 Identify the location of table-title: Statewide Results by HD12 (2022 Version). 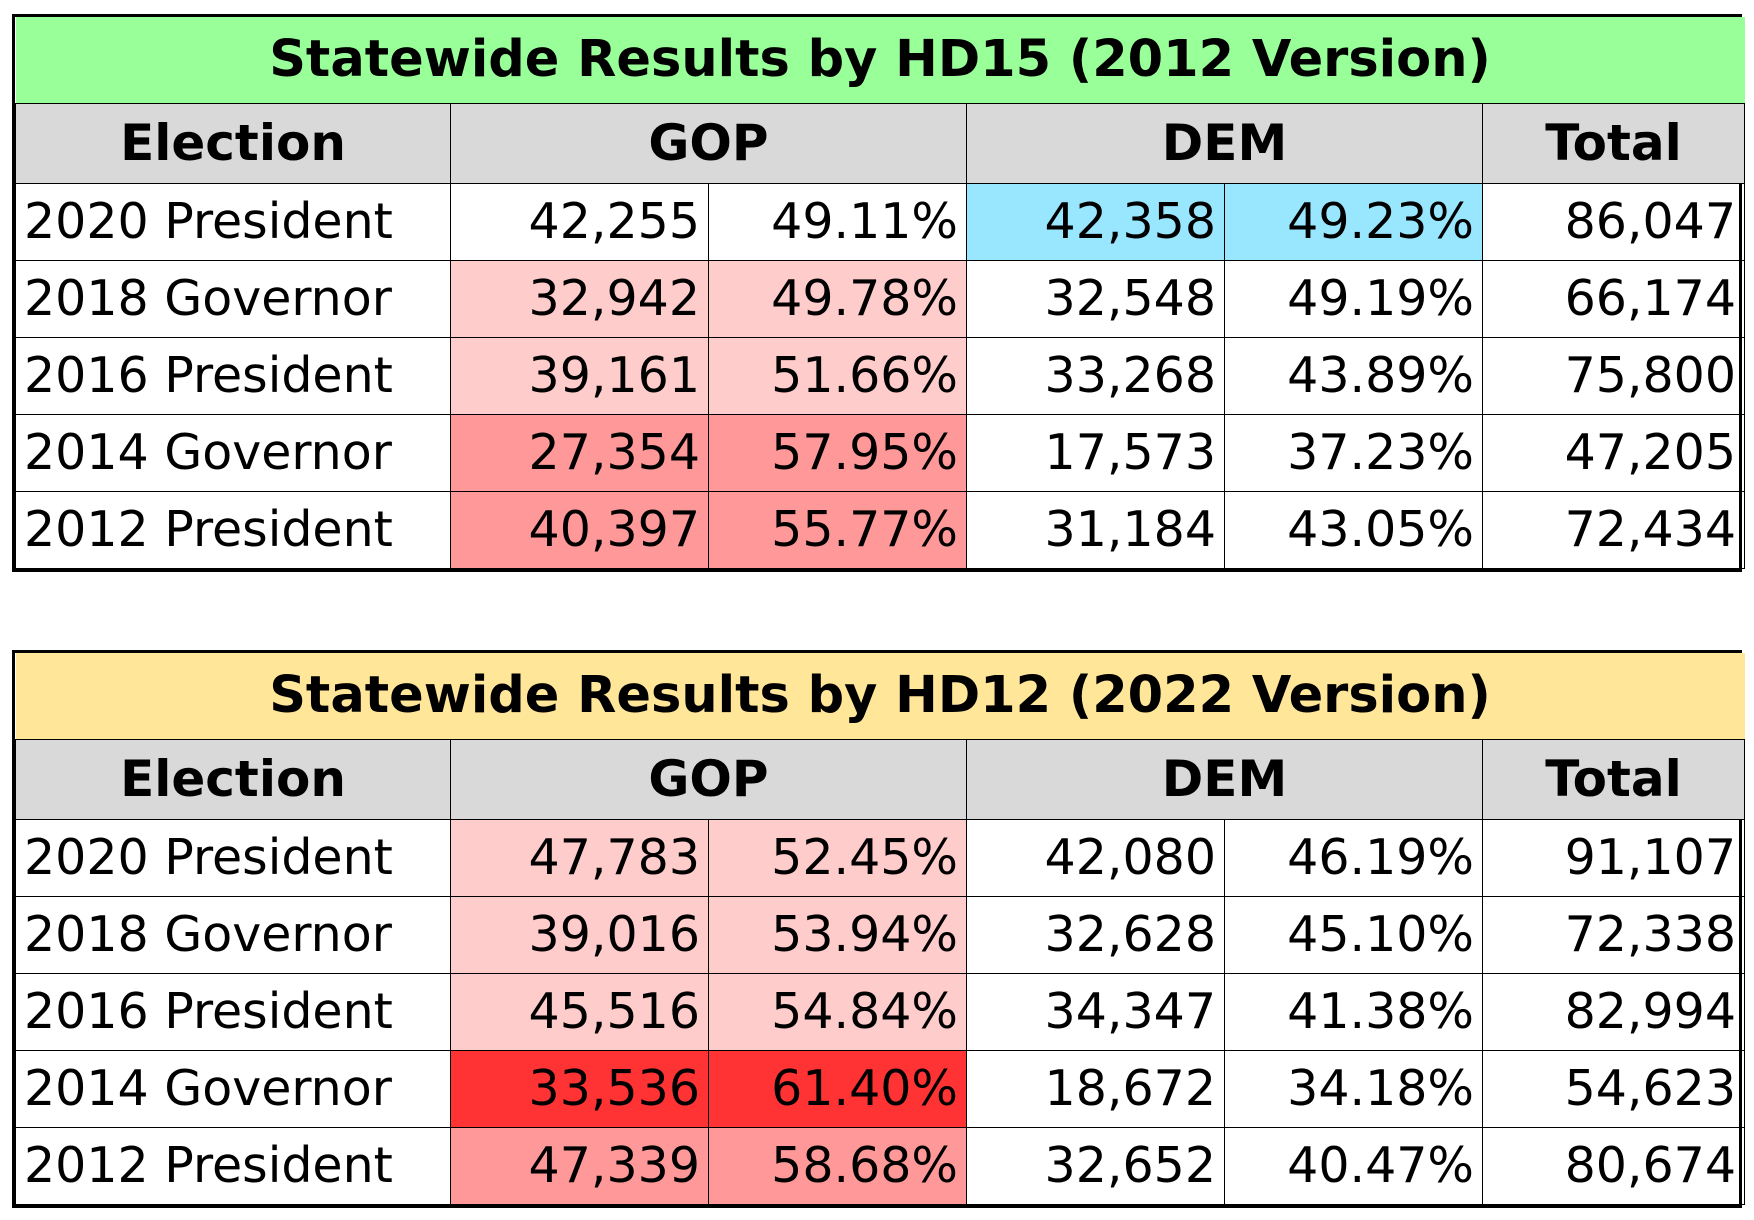
(880, 696).